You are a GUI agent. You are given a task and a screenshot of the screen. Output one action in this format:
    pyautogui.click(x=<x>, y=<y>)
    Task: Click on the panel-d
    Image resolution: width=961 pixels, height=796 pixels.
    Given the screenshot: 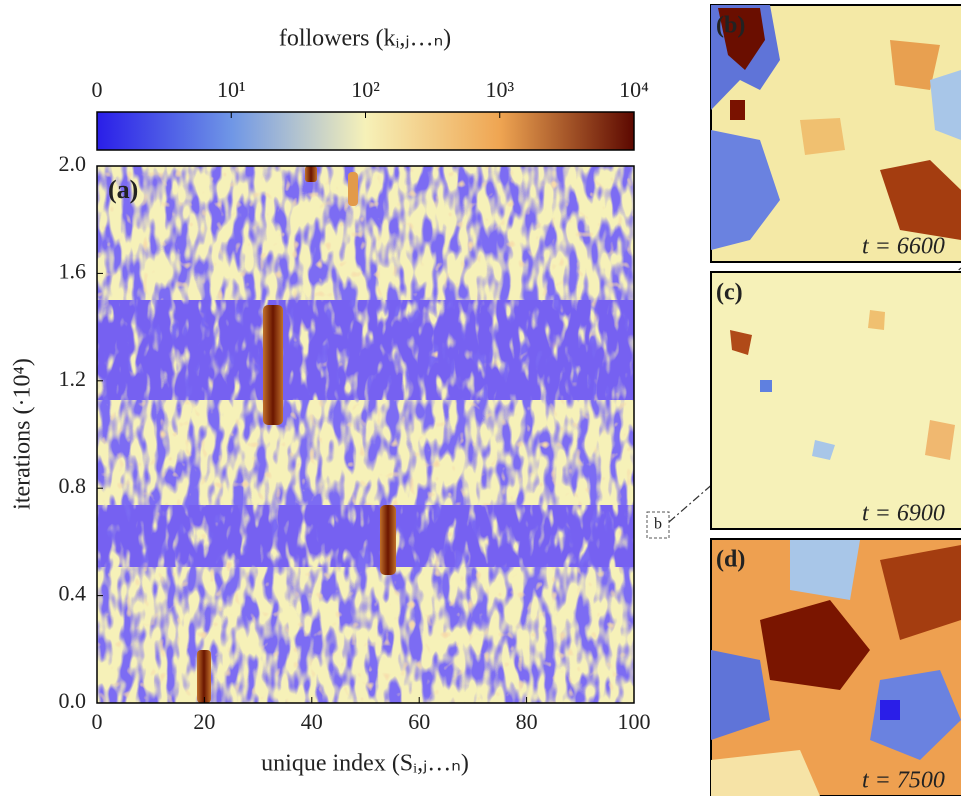 What is the action you would take?
    pyautogui.click(x=835, y=667)
    